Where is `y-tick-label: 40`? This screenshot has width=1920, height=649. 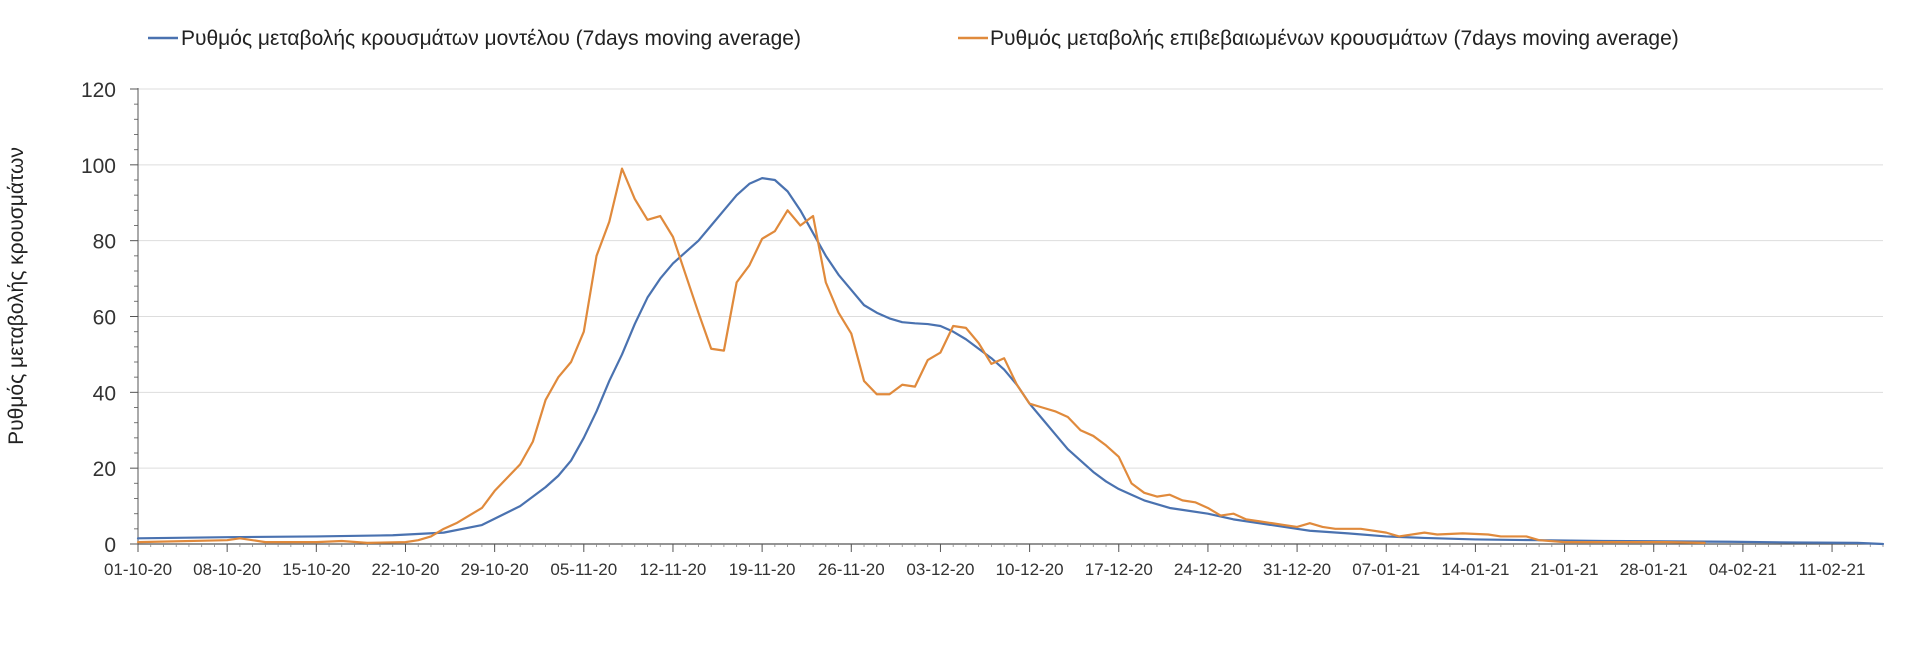
y-tick-label: 40 is located at coordinates (104, 393).